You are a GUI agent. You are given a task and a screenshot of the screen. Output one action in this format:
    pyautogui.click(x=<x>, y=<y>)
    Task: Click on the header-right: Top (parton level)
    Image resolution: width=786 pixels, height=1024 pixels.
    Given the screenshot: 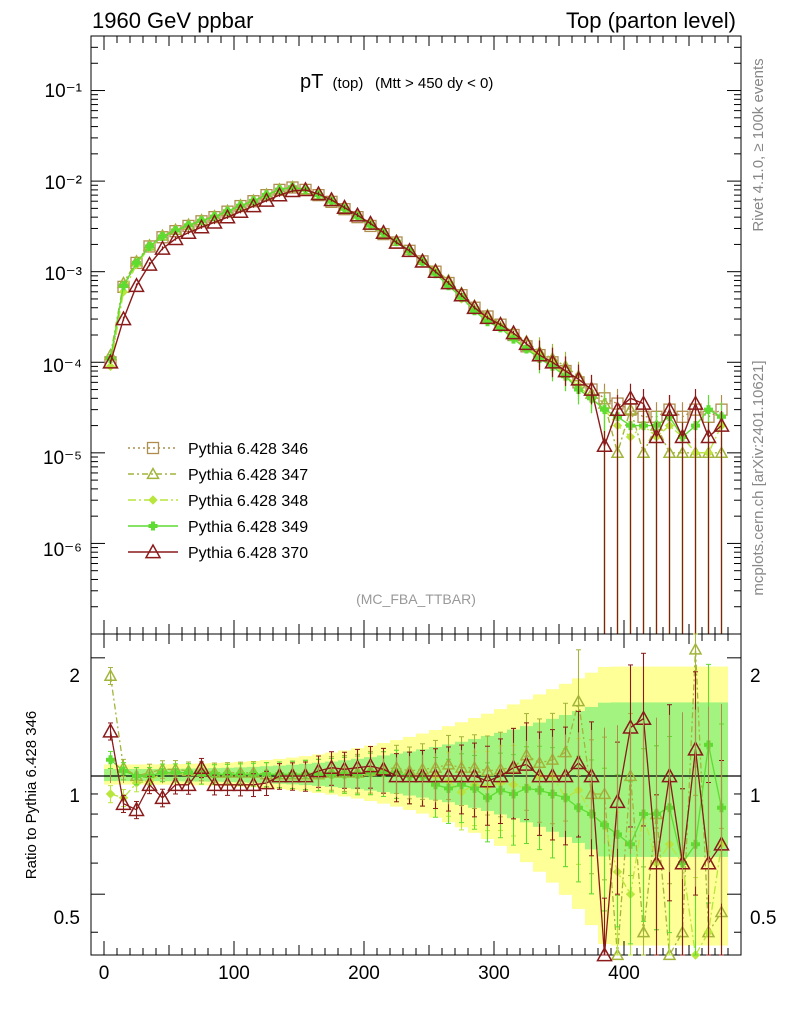 What is the action you would take?
    pyautogui.click(x=651, y=20)
    